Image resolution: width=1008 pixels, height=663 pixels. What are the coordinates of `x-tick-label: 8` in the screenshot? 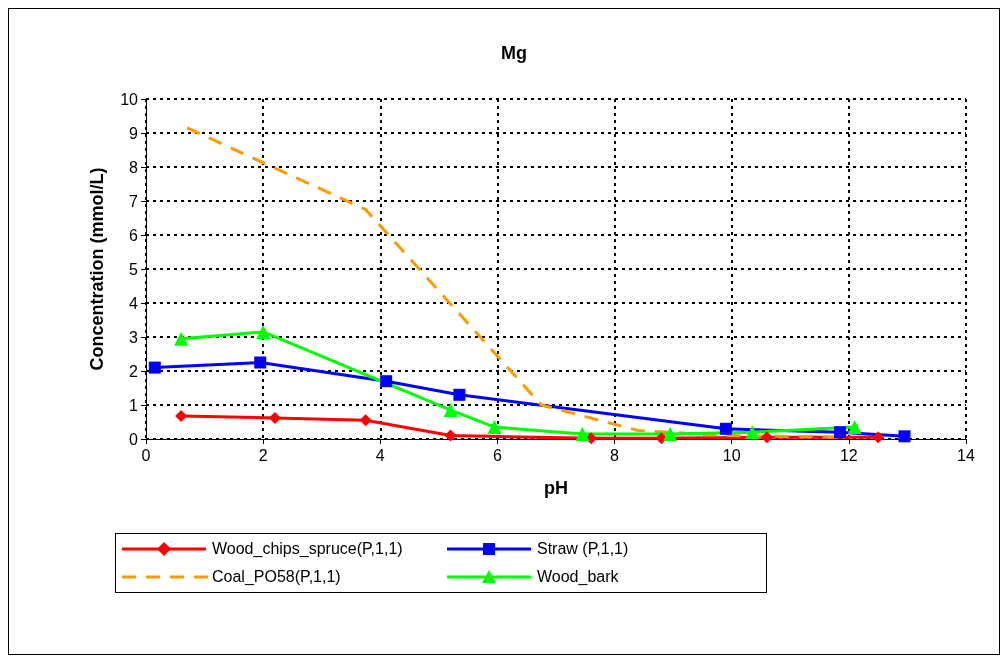 It's located at (615, 455).